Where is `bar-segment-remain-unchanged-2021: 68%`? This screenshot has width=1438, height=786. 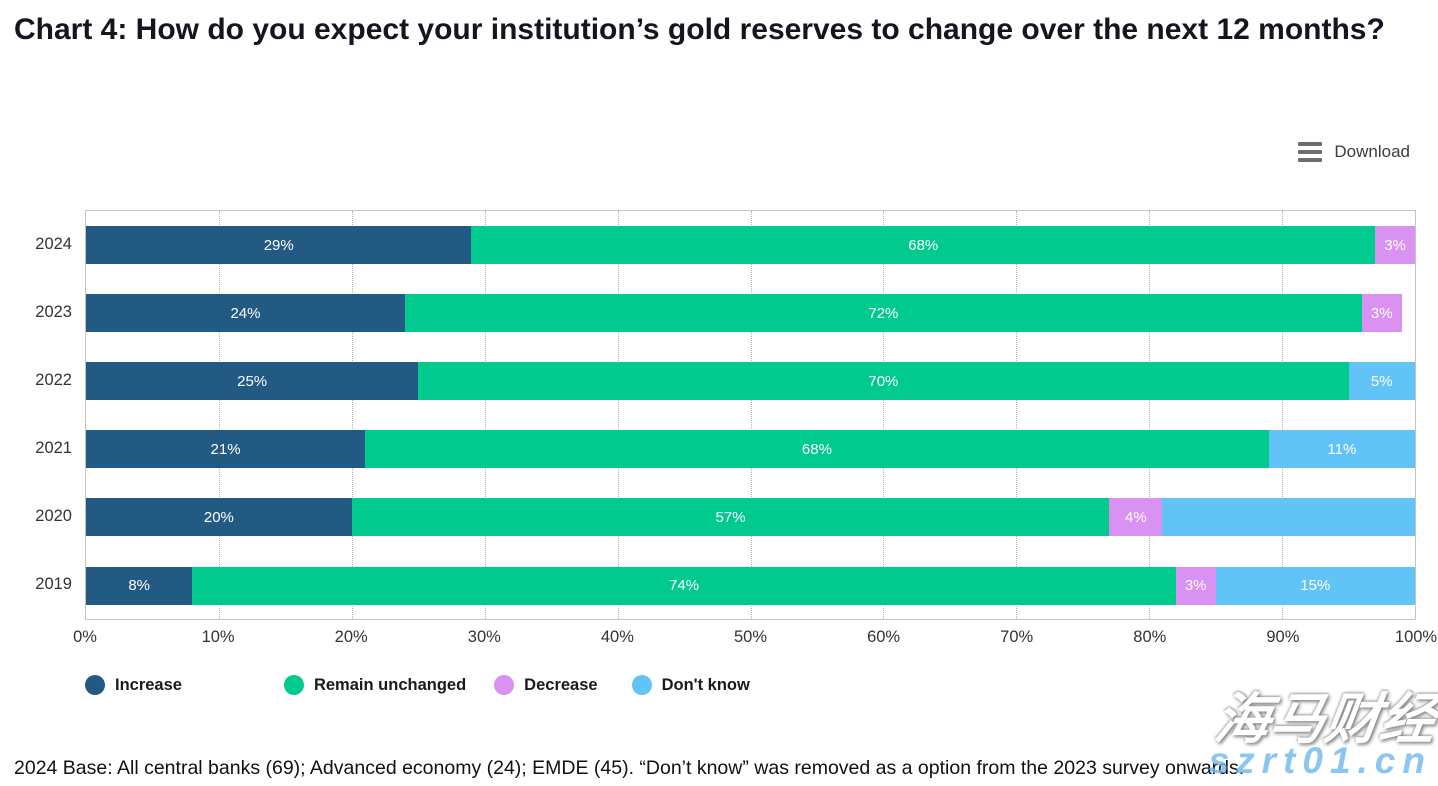 bar-segment-remain-unchanged-2021: 68% is located at coordinates (817, 449).